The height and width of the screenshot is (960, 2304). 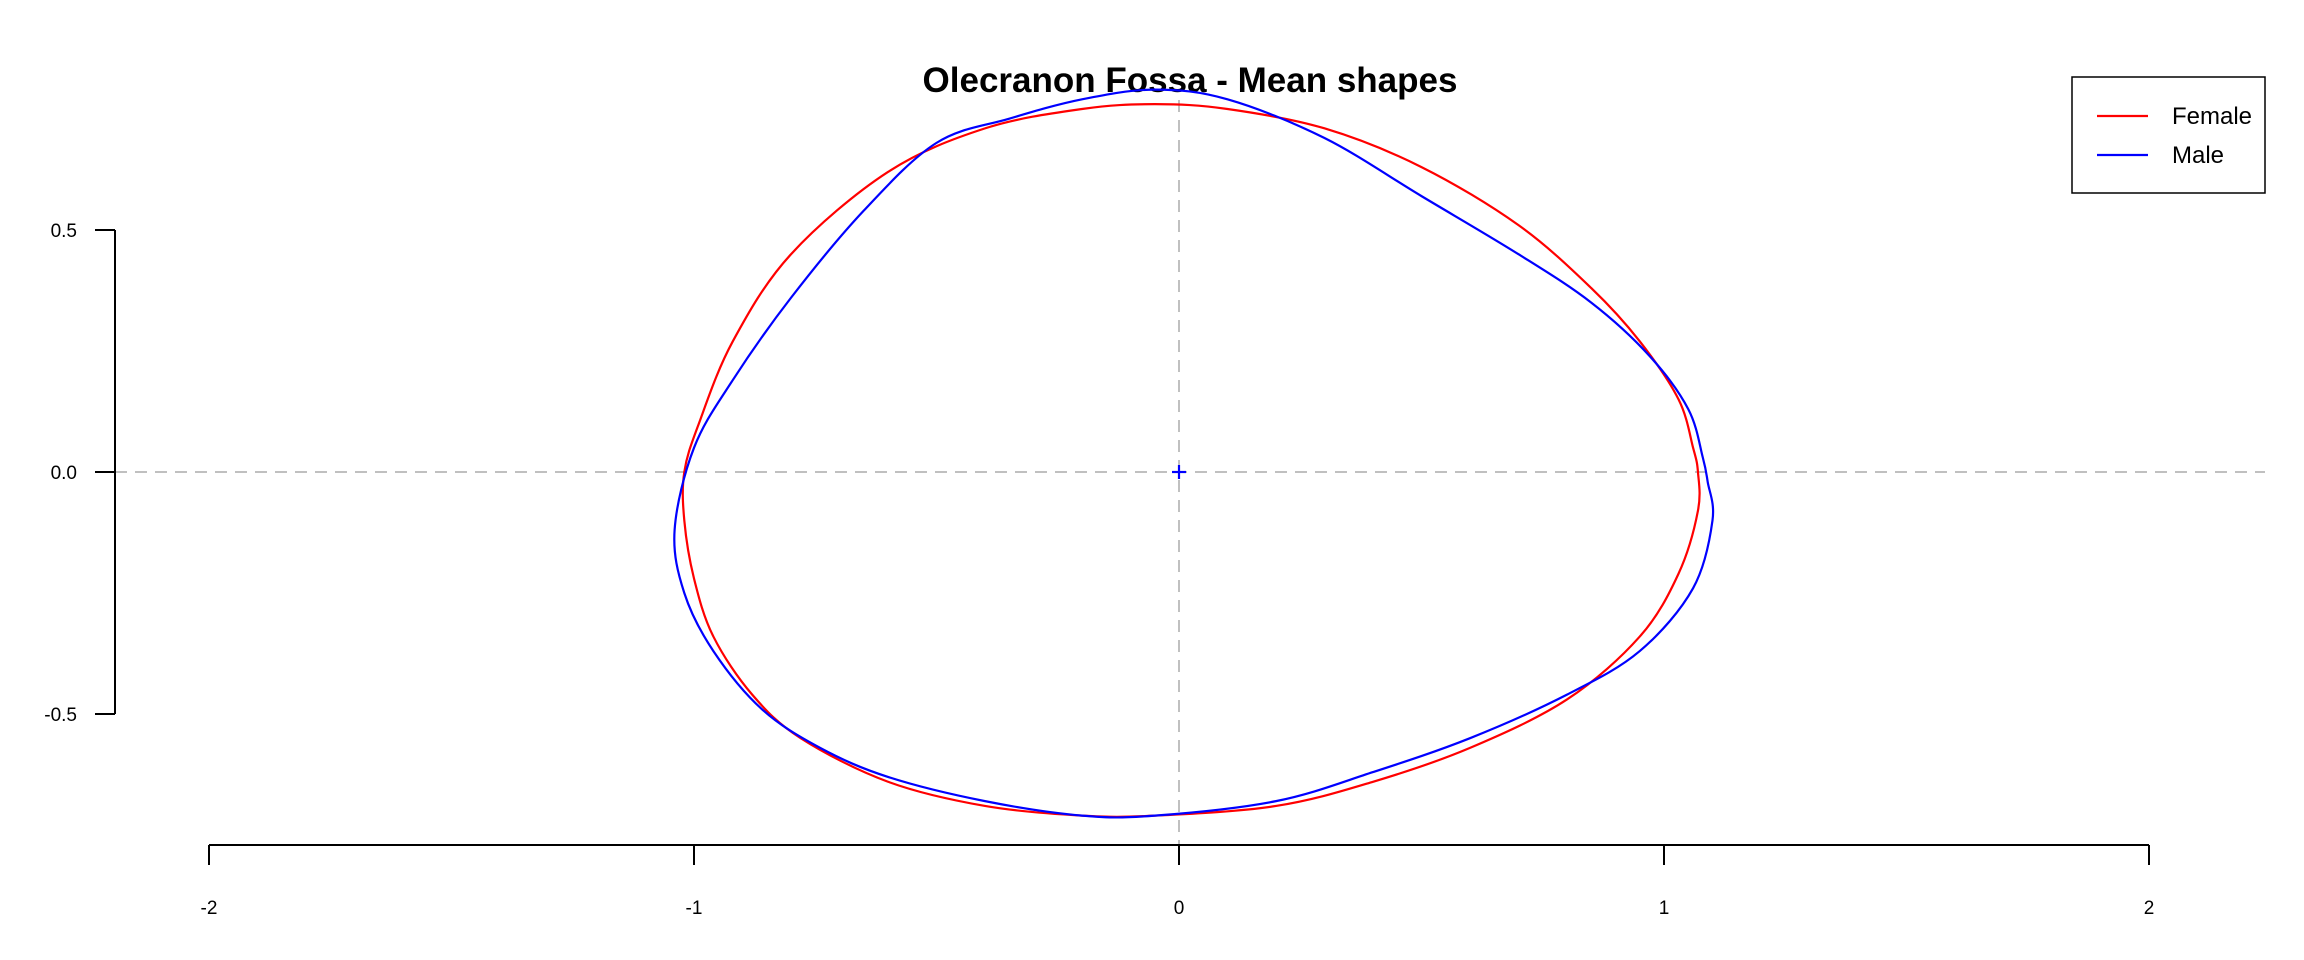 I want to click on legend-box, so click(x=2168, y=135).